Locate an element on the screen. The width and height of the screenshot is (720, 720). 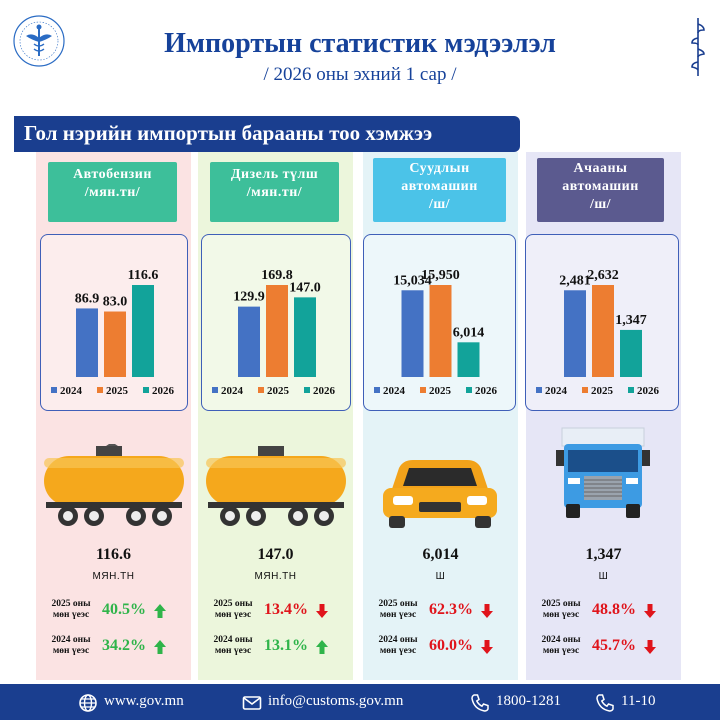
header-line: Ачааны is located at coordinates (600, 168).